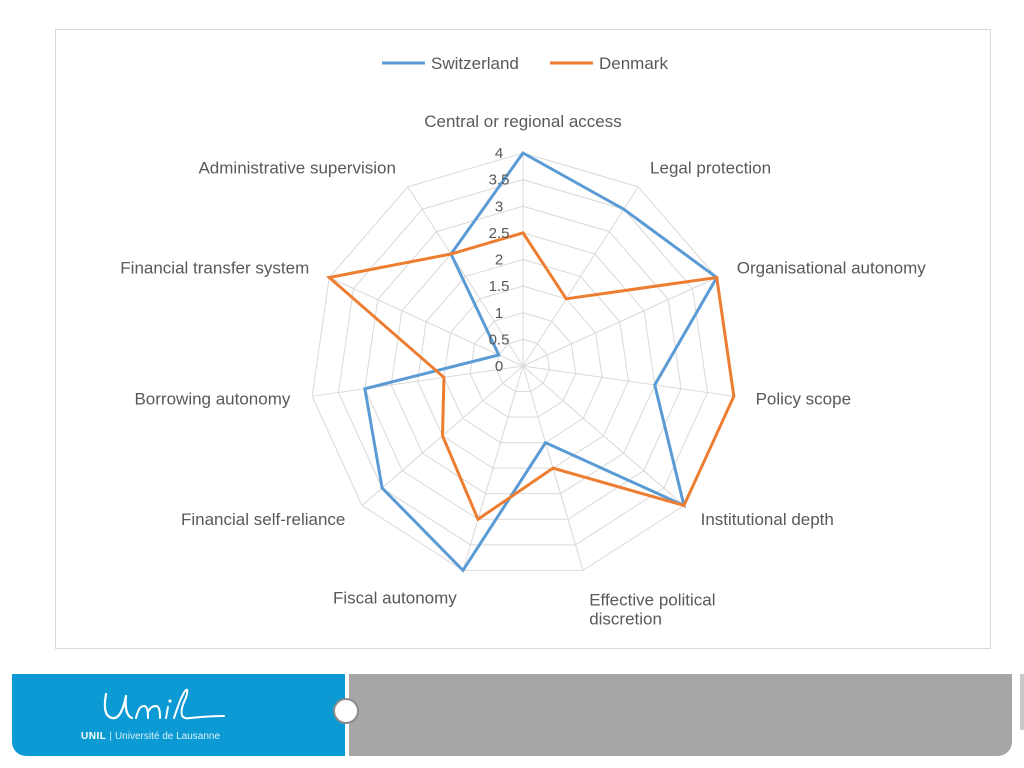  I want to click on category-label-line: Financial transfer system, so click(214, 267).